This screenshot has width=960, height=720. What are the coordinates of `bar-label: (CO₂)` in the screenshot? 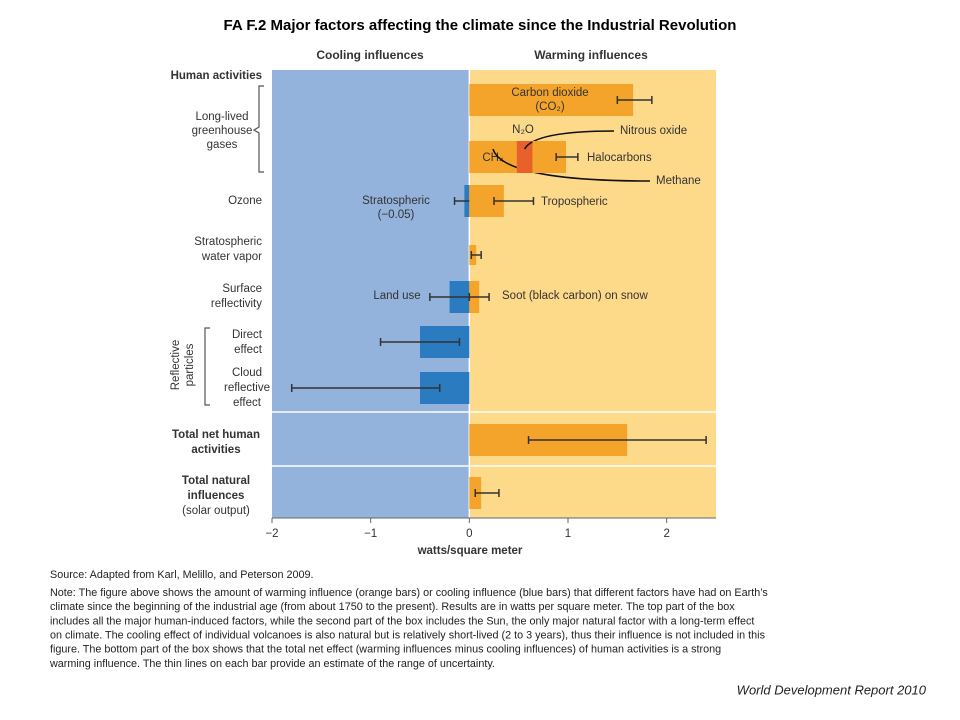 It's located at (550, 107).